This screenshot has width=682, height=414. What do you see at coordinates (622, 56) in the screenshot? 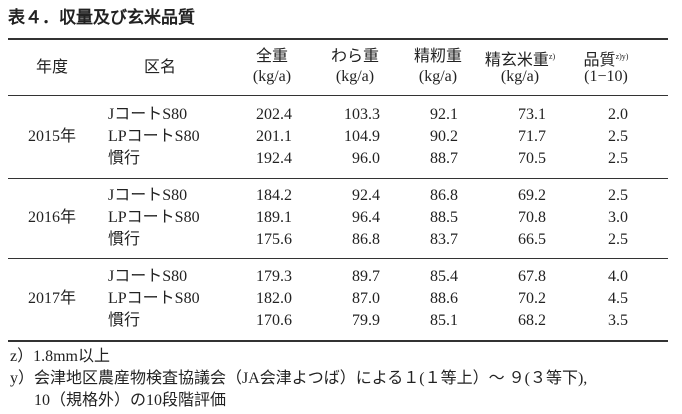
I see `column-note: z)y)` at bounding box center [622, 56].